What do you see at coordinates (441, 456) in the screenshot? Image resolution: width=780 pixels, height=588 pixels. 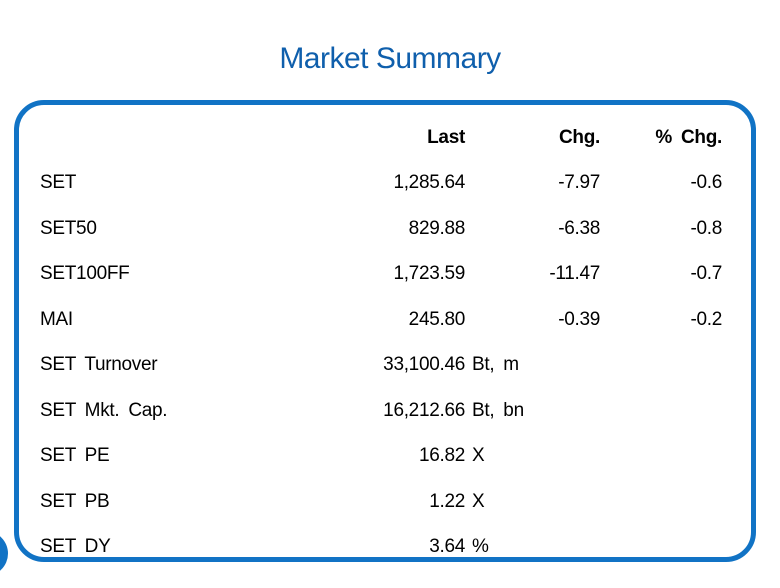 I see `row-last-value: 16.82` at bounding box center [441, 456].